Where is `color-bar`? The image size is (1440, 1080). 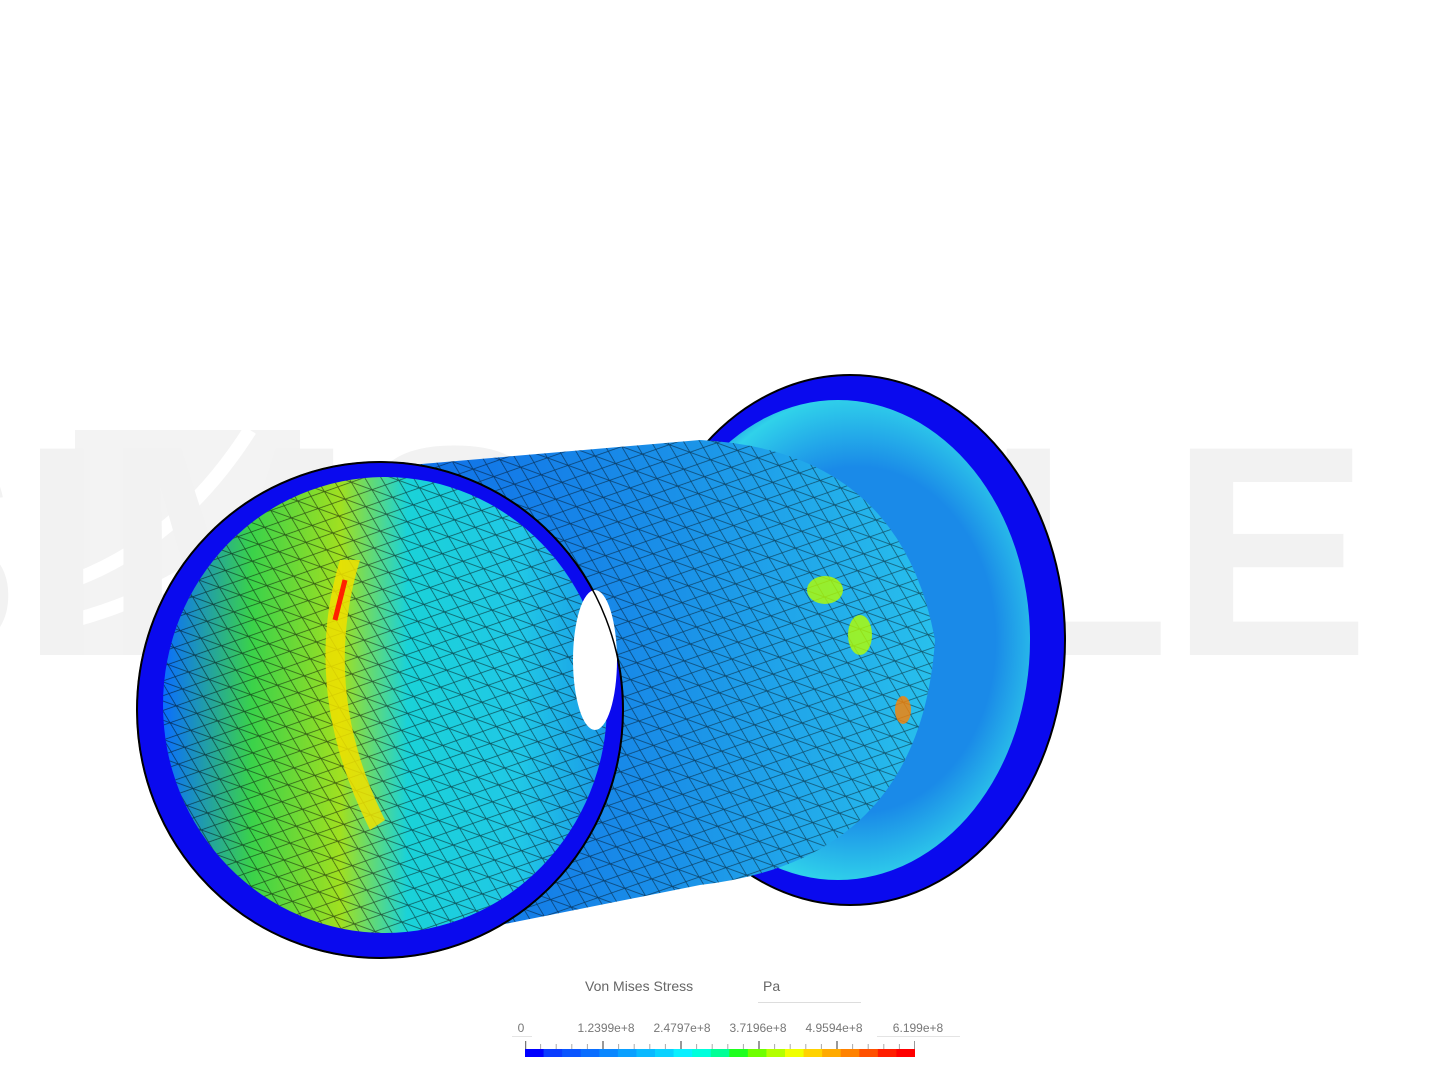 color-bar is located at coordinates (720, 1049).